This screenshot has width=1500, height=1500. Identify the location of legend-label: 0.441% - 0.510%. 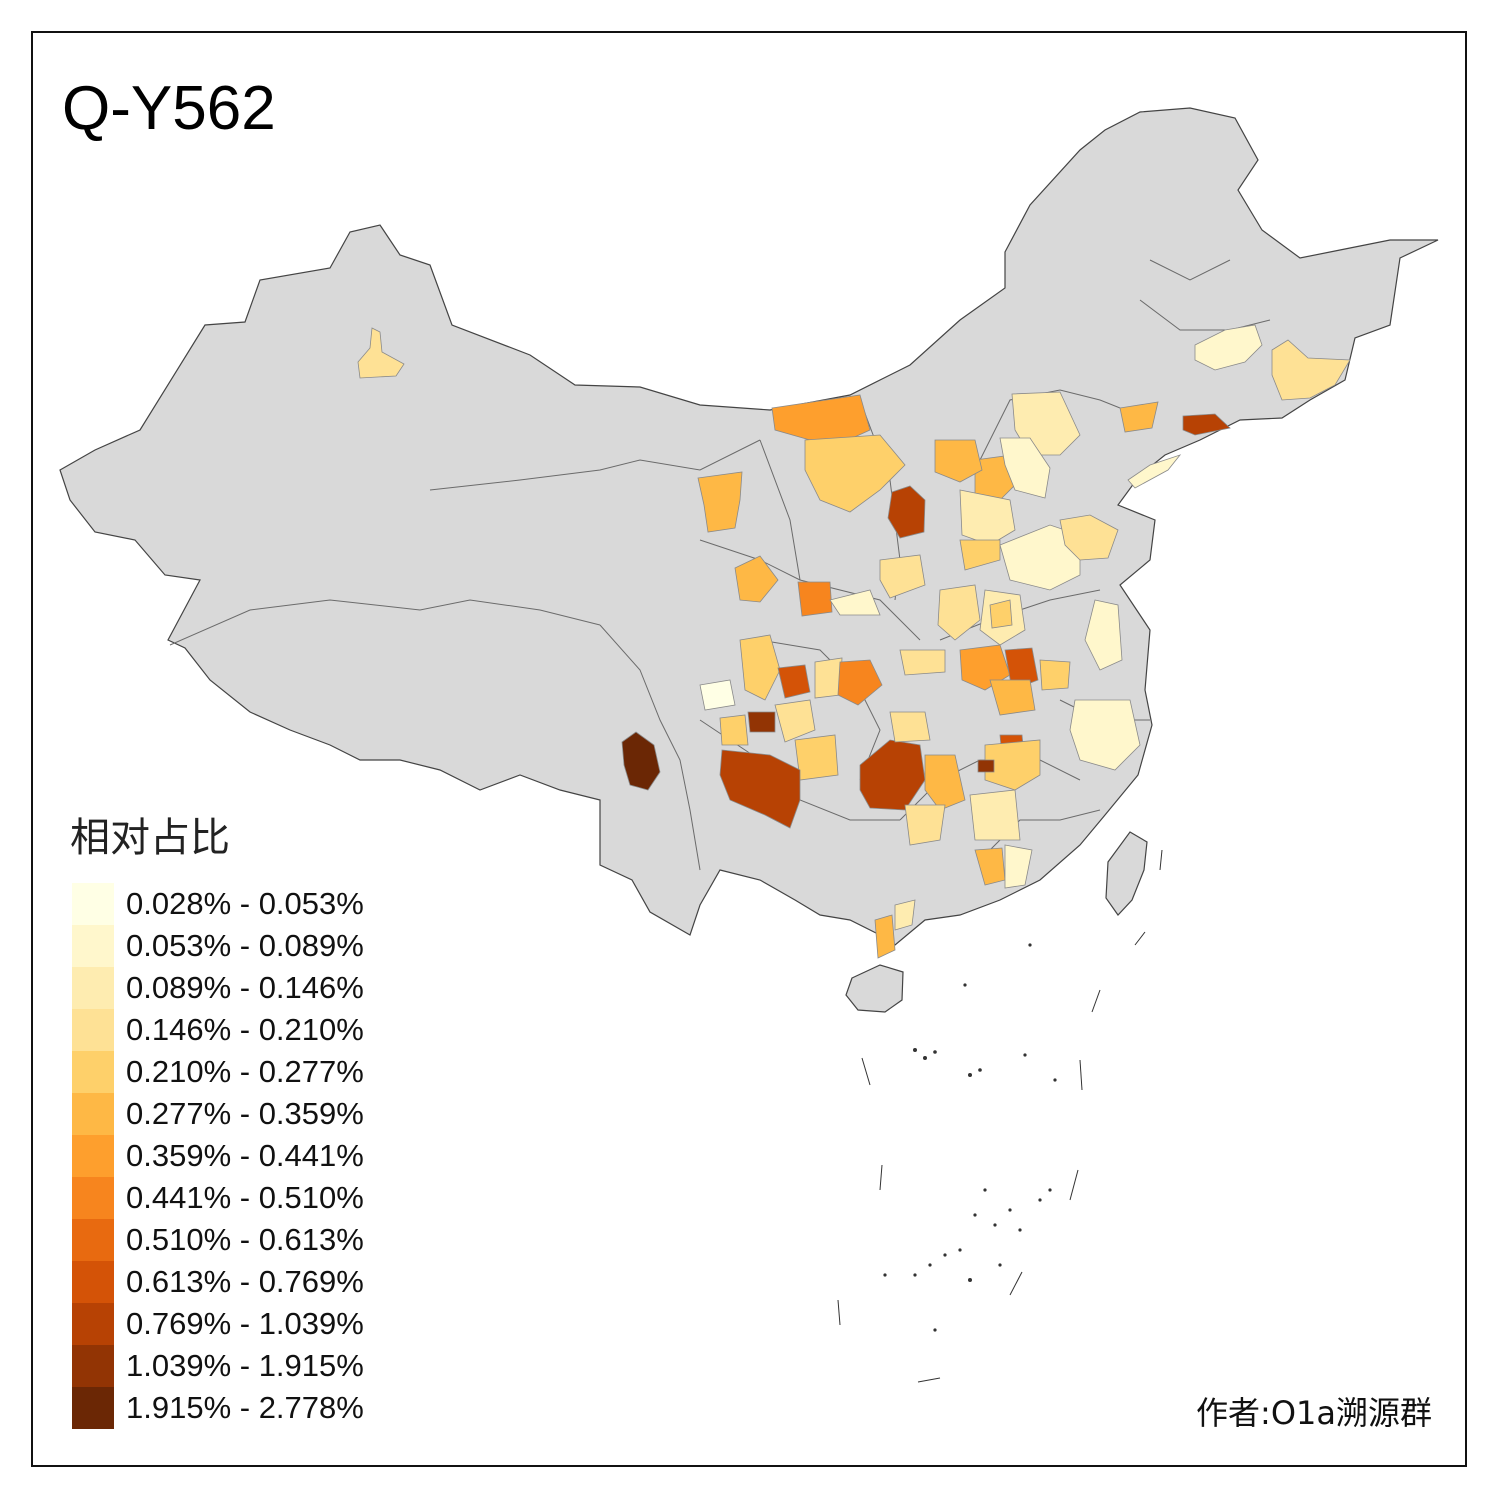
(245, 1197).